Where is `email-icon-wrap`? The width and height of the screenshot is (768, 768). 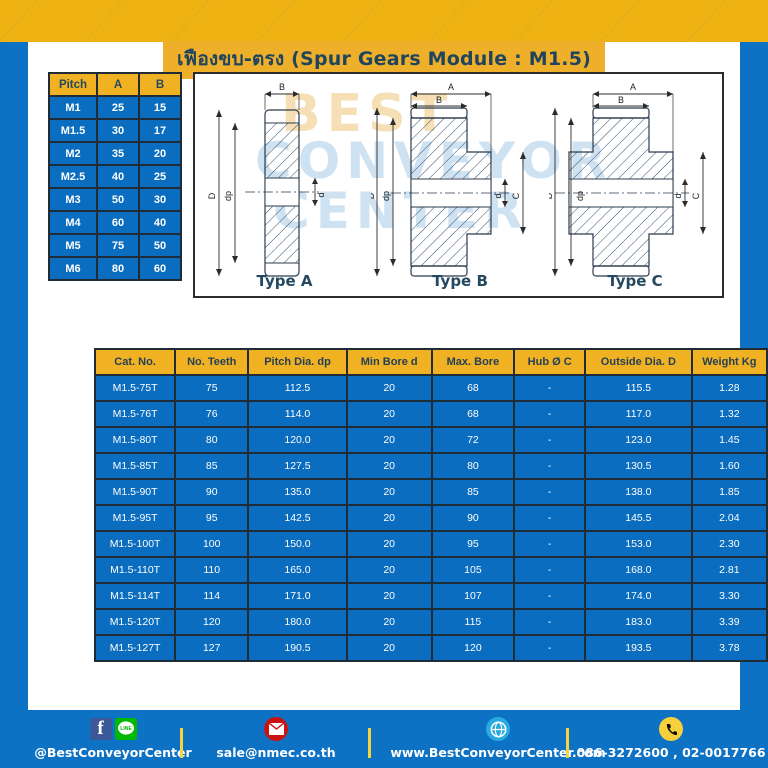 email-icon-wrap is located at coordinates (276, 729).